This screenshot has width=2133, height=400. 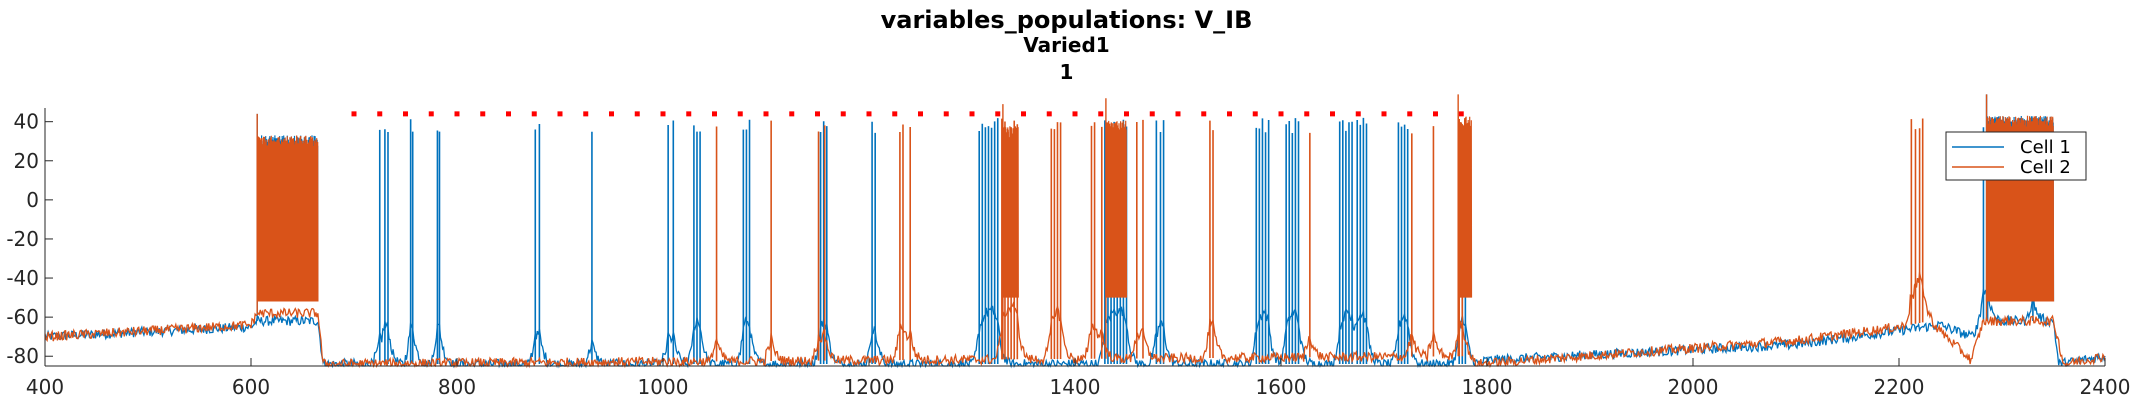 I want to click on x-tick-label: 2200, so click(x=1899, y=387).